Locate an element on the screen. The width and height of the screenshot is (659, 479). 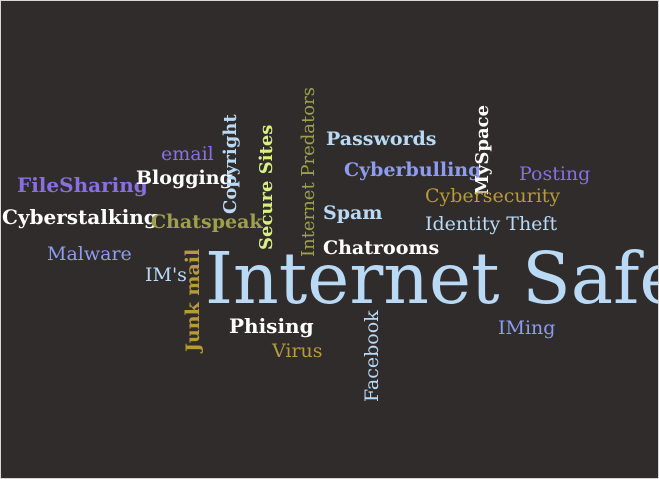
word-facebook: Facebook is located at coordinates (372, 356).